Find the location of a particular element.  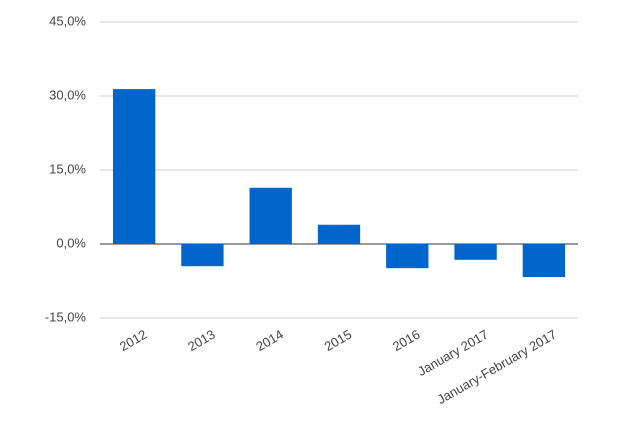

x-tick-label: 2015 is located at coordinates (338, 340).